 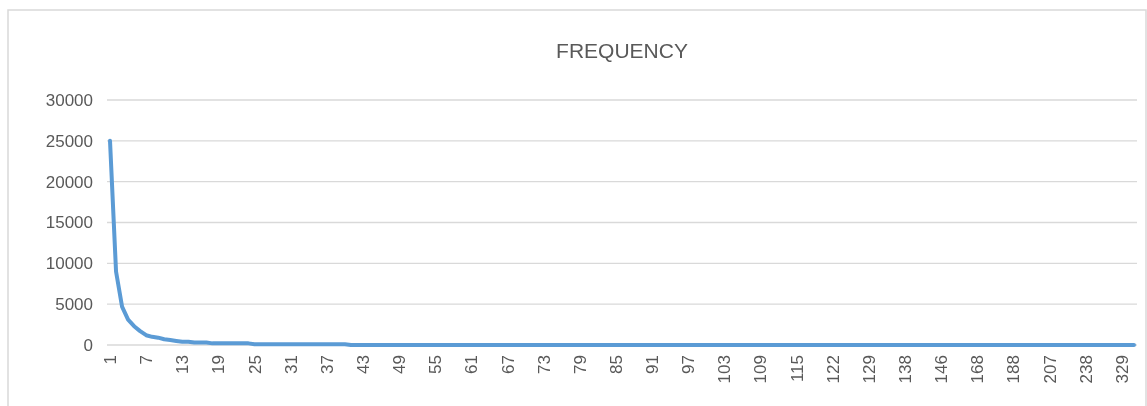 I want to click on x-tick-label: 146, so click(x=942, y=369).